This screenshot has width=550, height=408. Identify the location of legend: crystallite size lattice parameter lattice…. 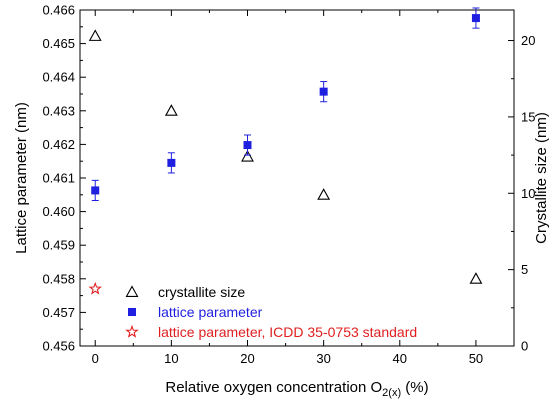
(271, 312).